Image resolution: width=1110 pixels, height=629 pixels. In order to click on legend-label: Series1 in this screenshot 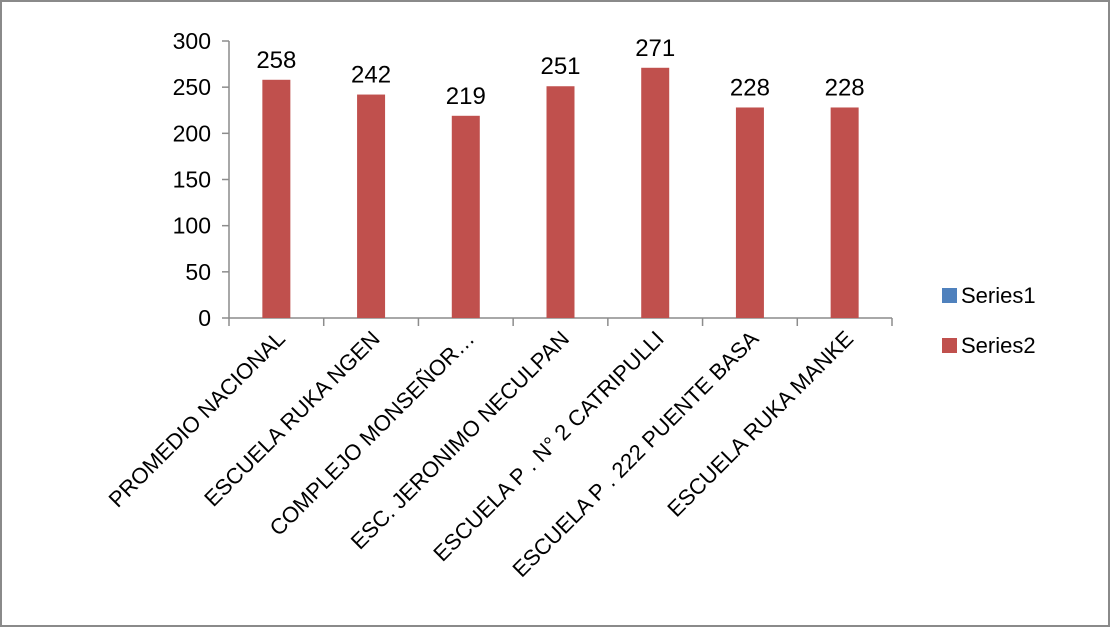, I will do `click(998, 295)`.